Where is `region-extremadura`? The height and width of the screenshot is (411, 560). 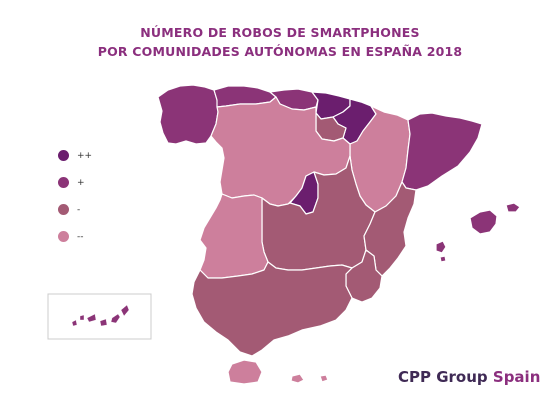 region-extremadura is located at coordinates (234, 236).